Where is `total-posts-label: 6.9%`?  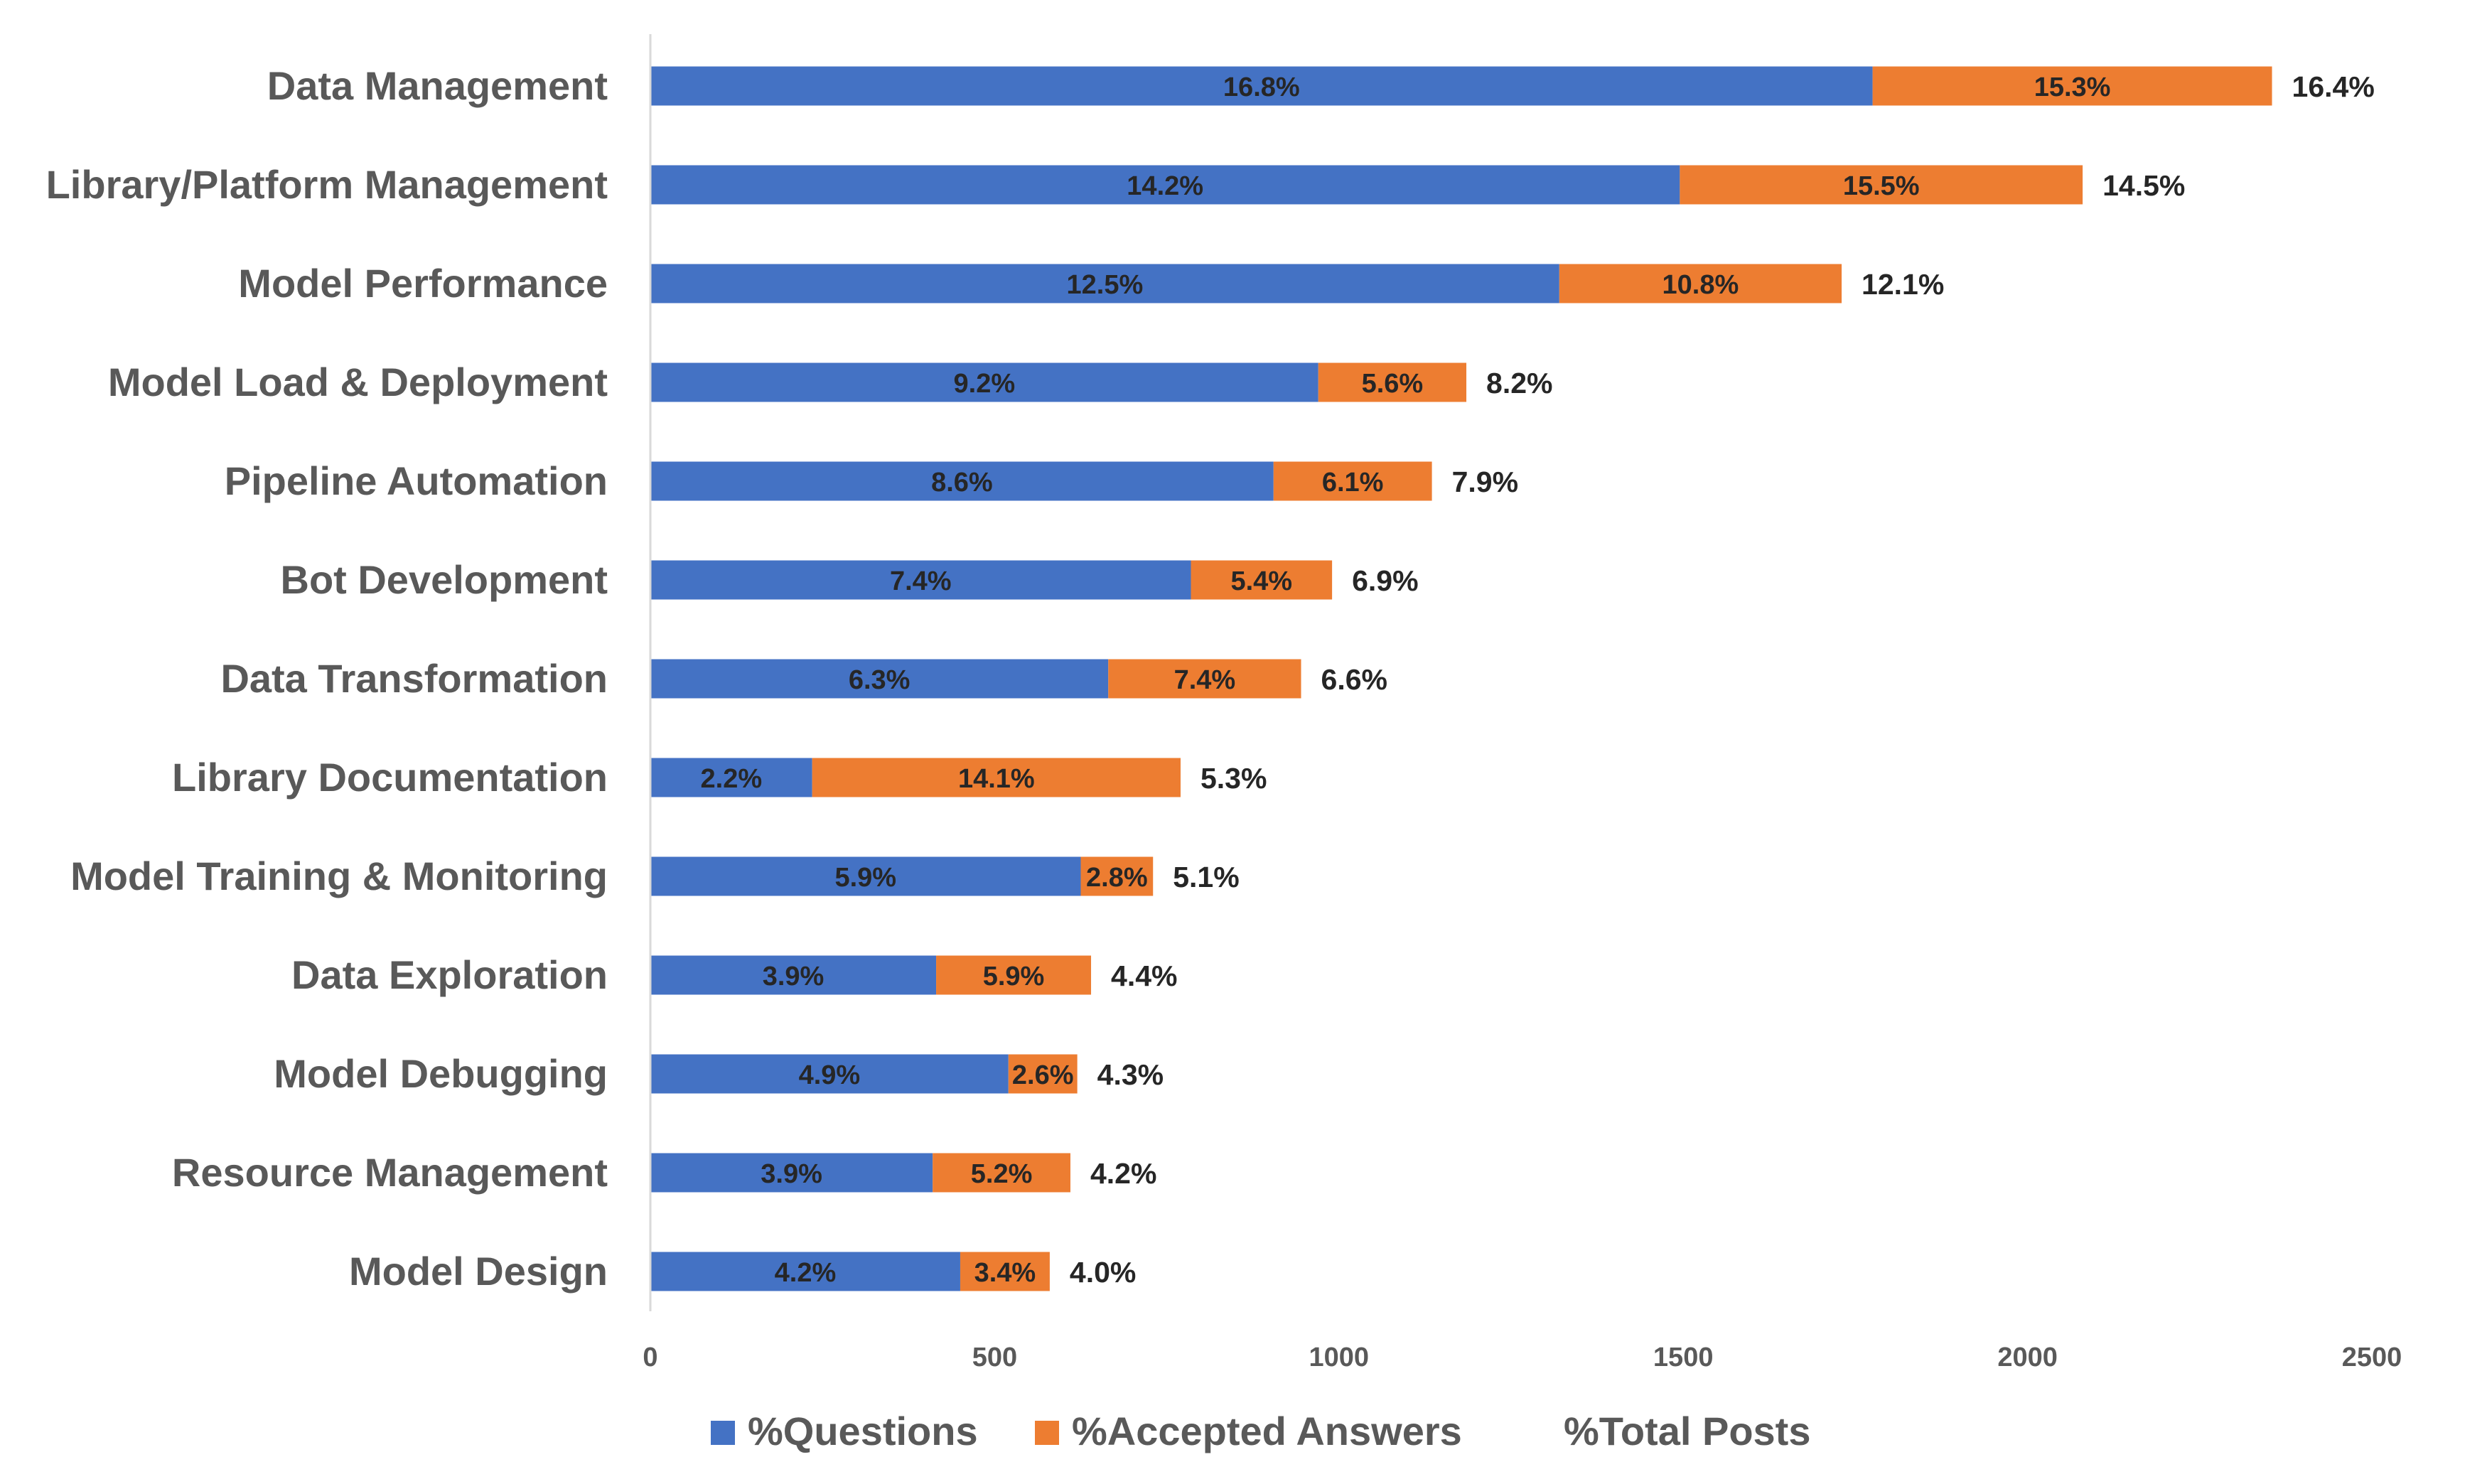 total-posts-label: 6.9% is located at coordinates (1385, 580).